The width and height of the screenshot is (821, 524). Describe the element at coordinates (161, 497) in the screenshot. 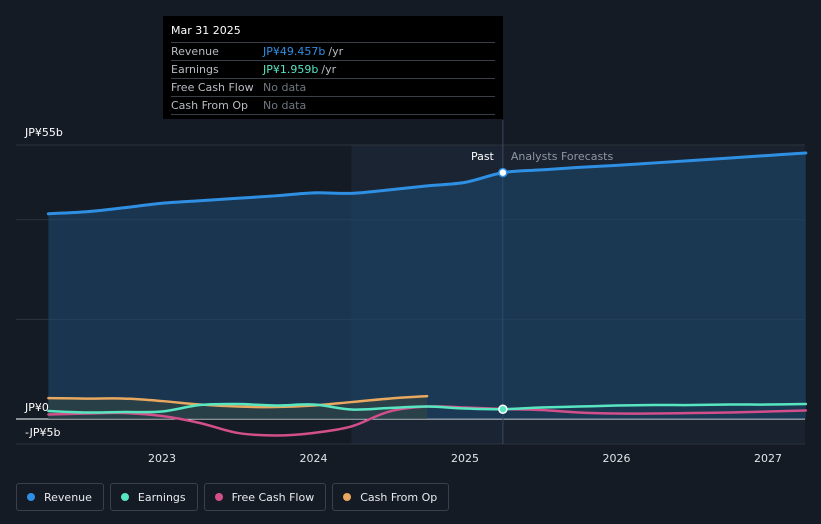

I see `legend-label: Earnings` at that location.